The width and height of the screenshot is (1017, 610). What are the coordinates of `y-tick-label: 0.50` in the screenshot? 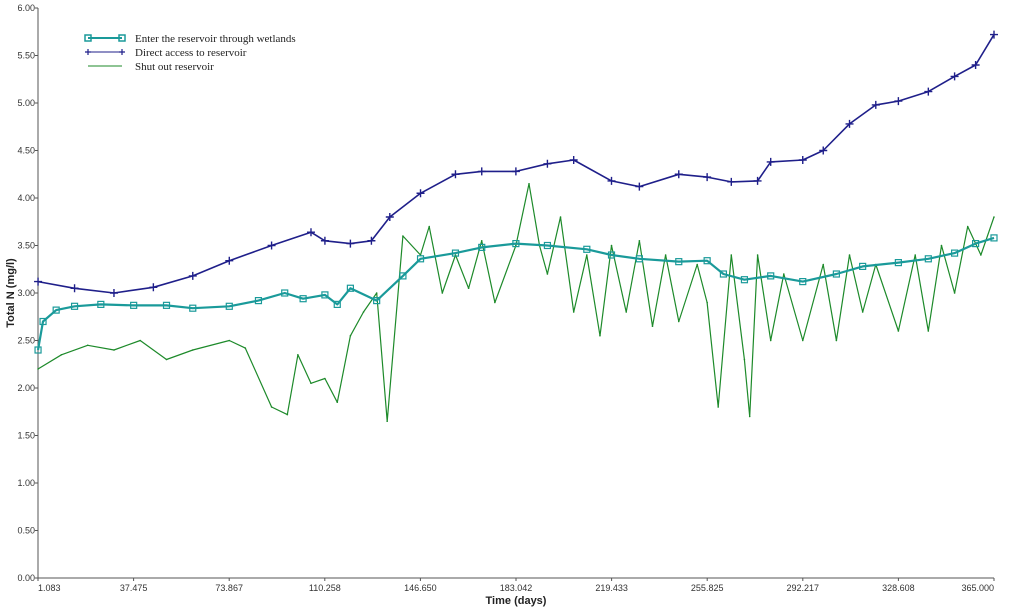 It's located at (26, 531).